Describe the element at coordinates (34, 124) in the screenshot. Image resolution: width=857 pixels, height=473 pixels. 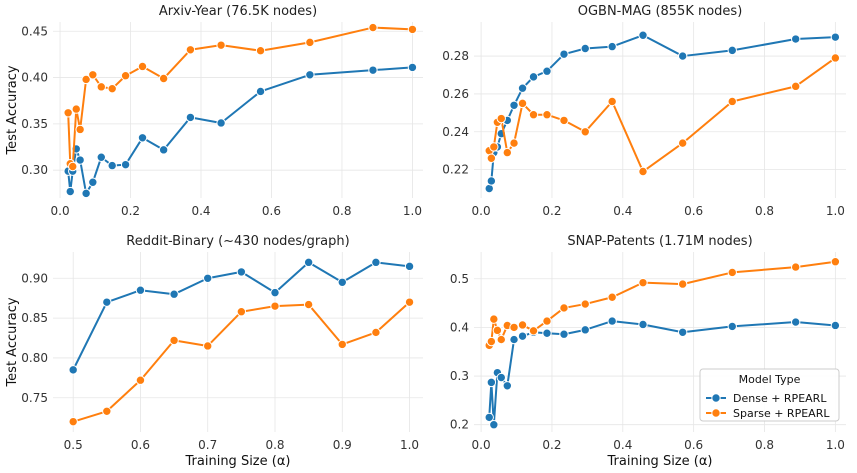
I see `y-tick-label: 0.35` at that location.